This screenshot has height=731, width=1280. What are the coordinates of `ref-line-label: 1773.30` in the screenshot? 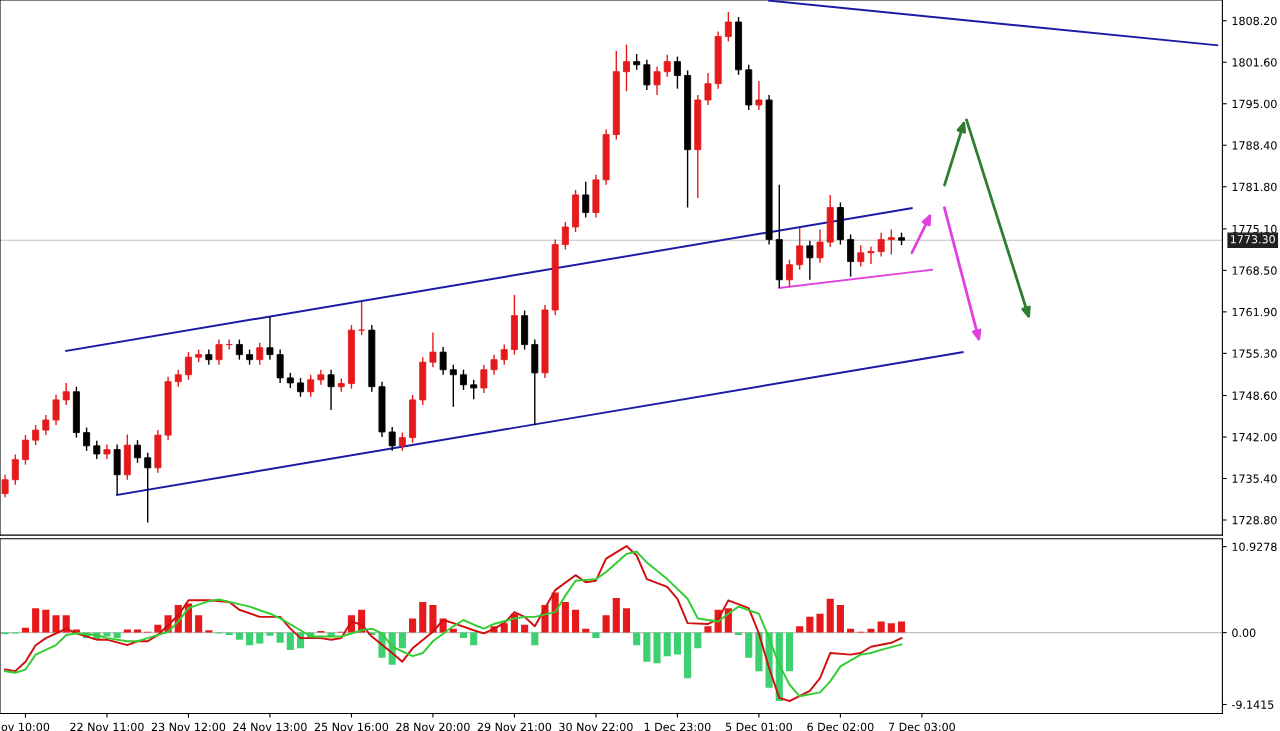 It's located at (1252, 239).